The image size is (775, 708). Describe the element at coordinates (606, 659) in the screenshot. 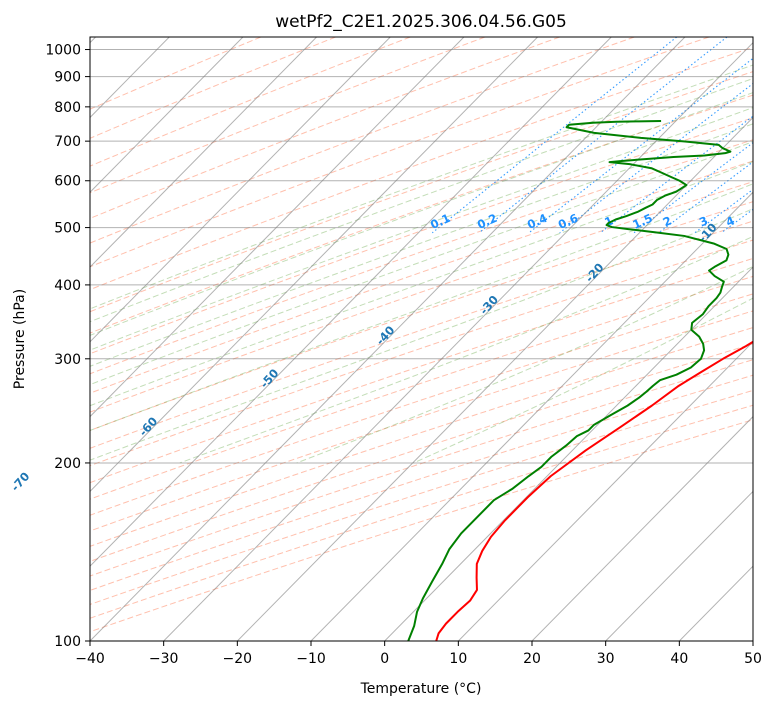

I see `x-tick-label: 30` at that location.